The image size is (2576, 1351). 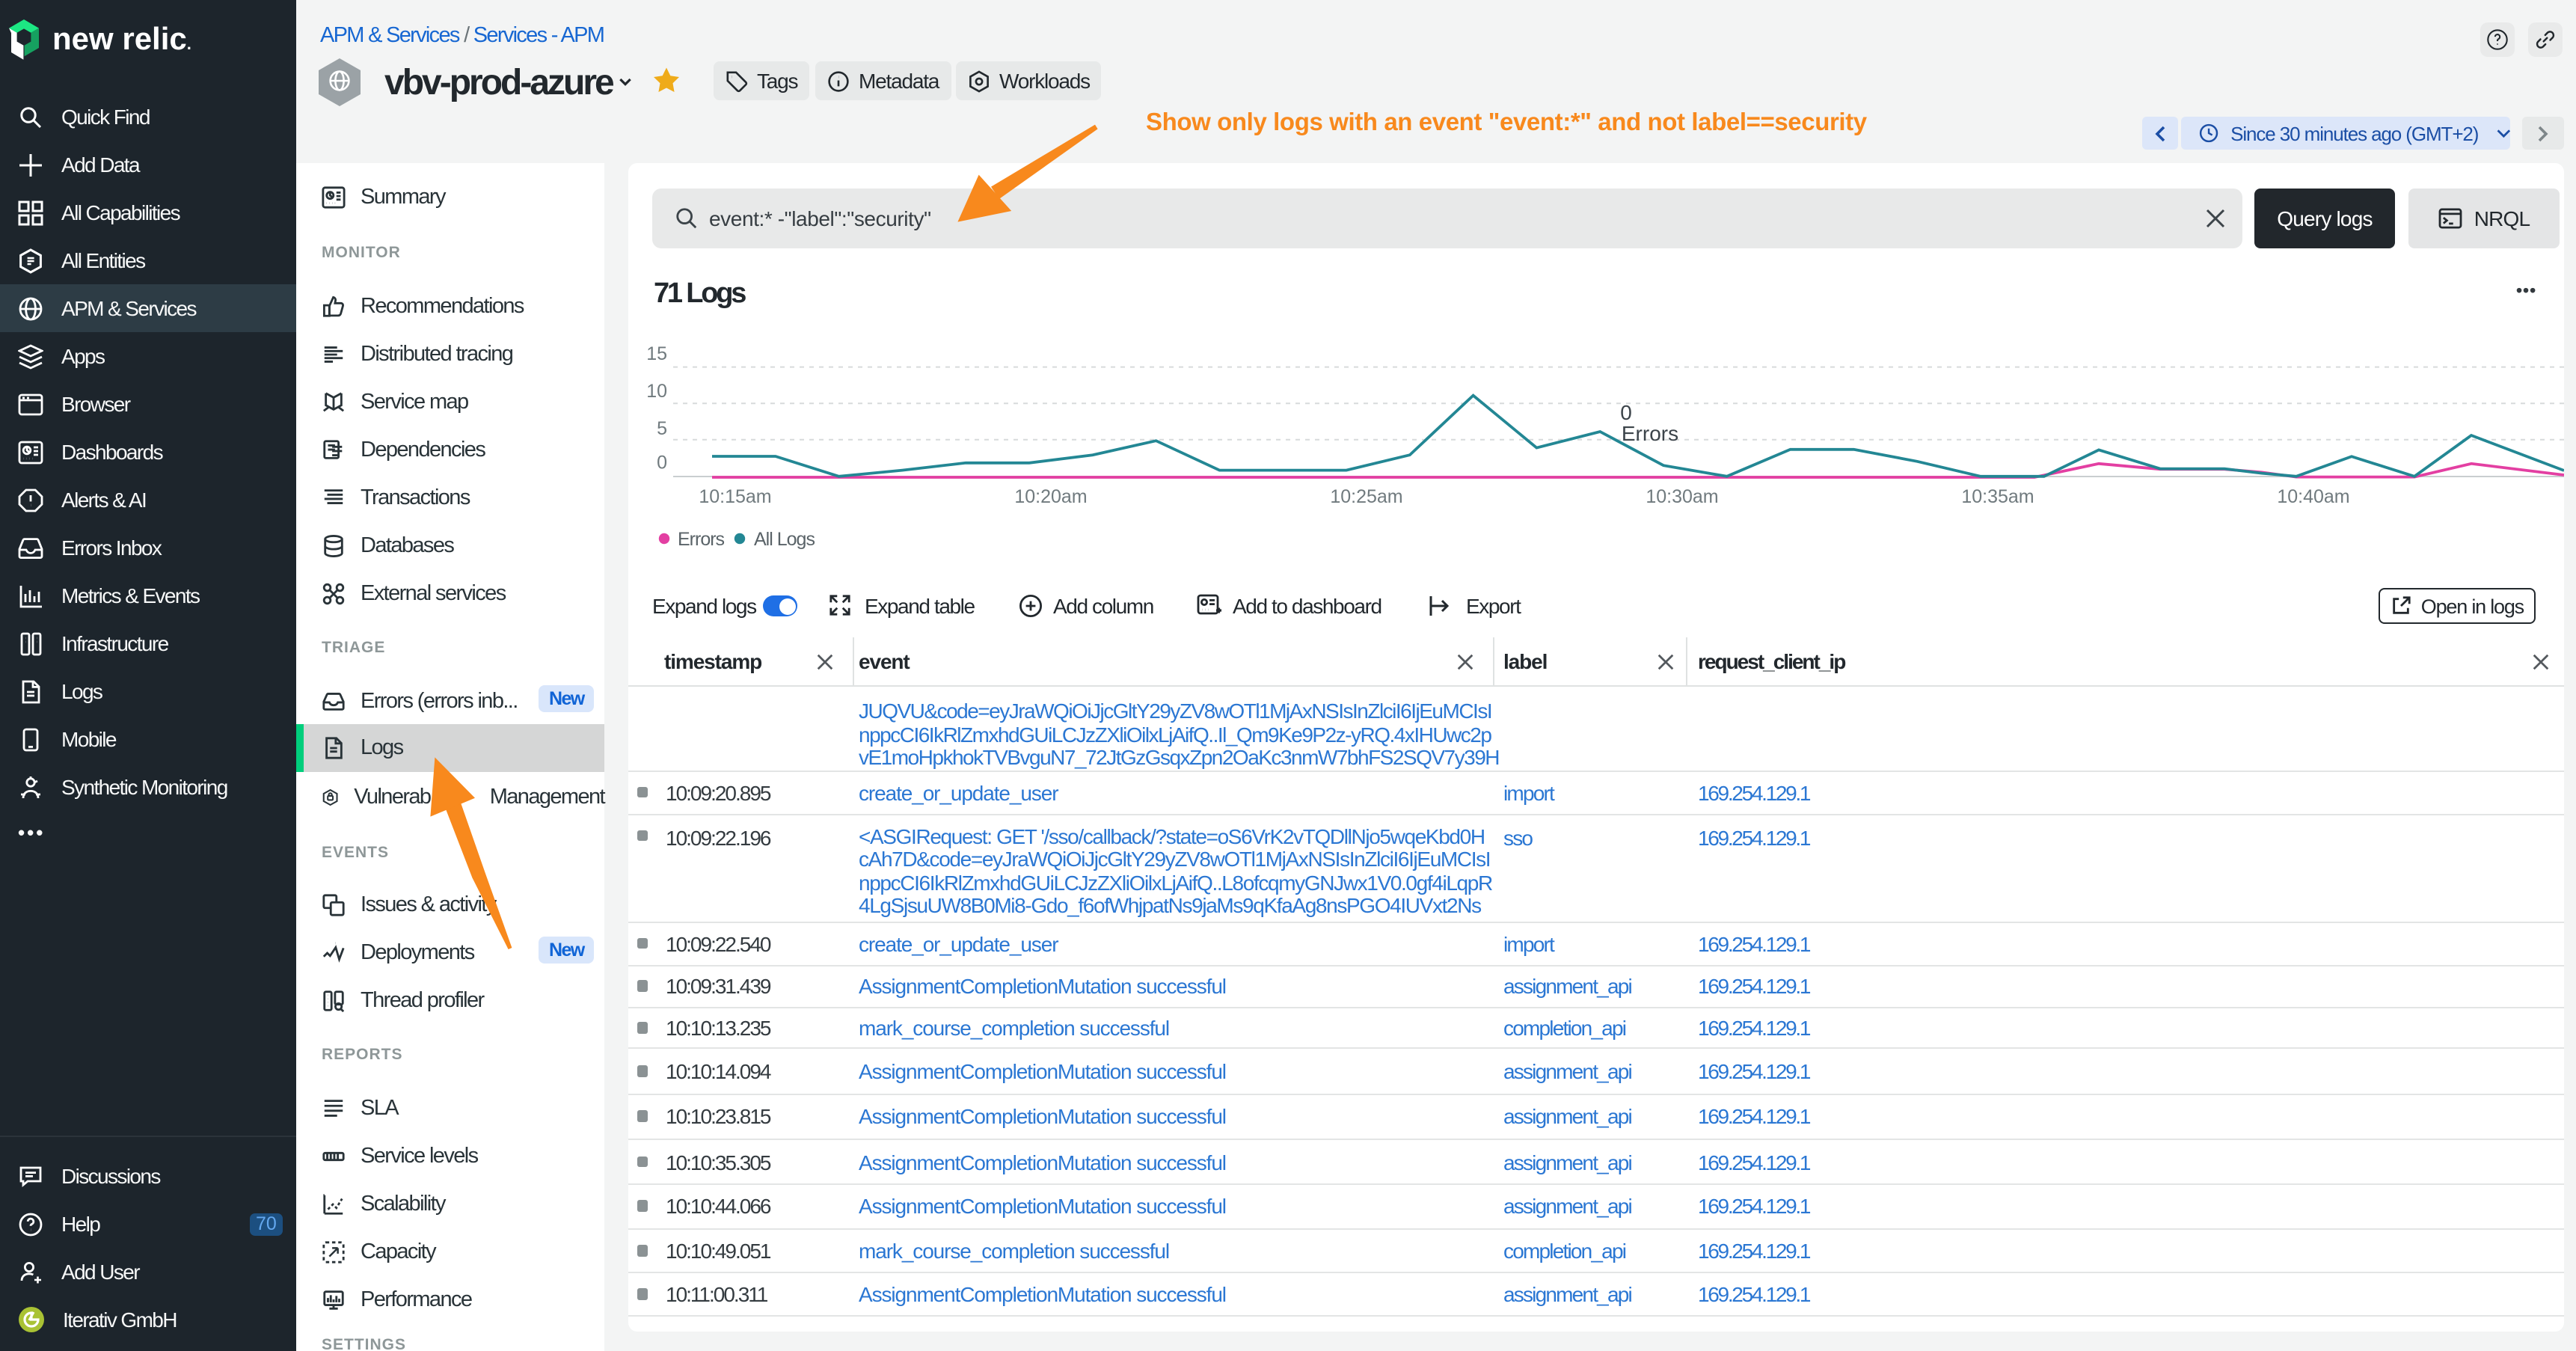 I want to click on svg-text: 5, so click(x=662, y=428).